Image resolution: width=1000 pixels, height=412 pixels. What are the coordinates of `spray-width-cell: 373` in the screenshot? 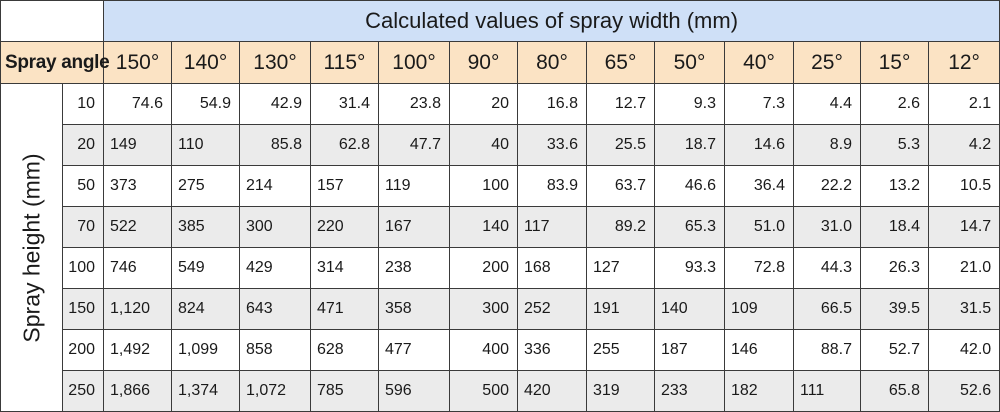 It's located at (137, 186).